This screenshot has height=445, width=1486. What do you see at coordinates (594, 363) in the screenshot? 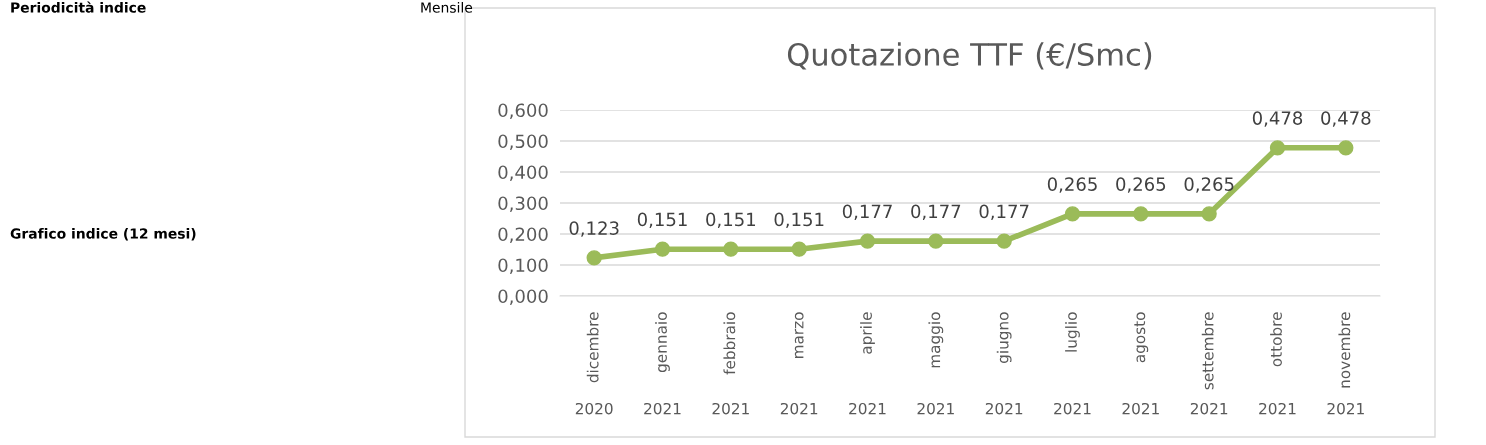
I see `category-label: dicembre 2020` at bounding box center [594, 363].